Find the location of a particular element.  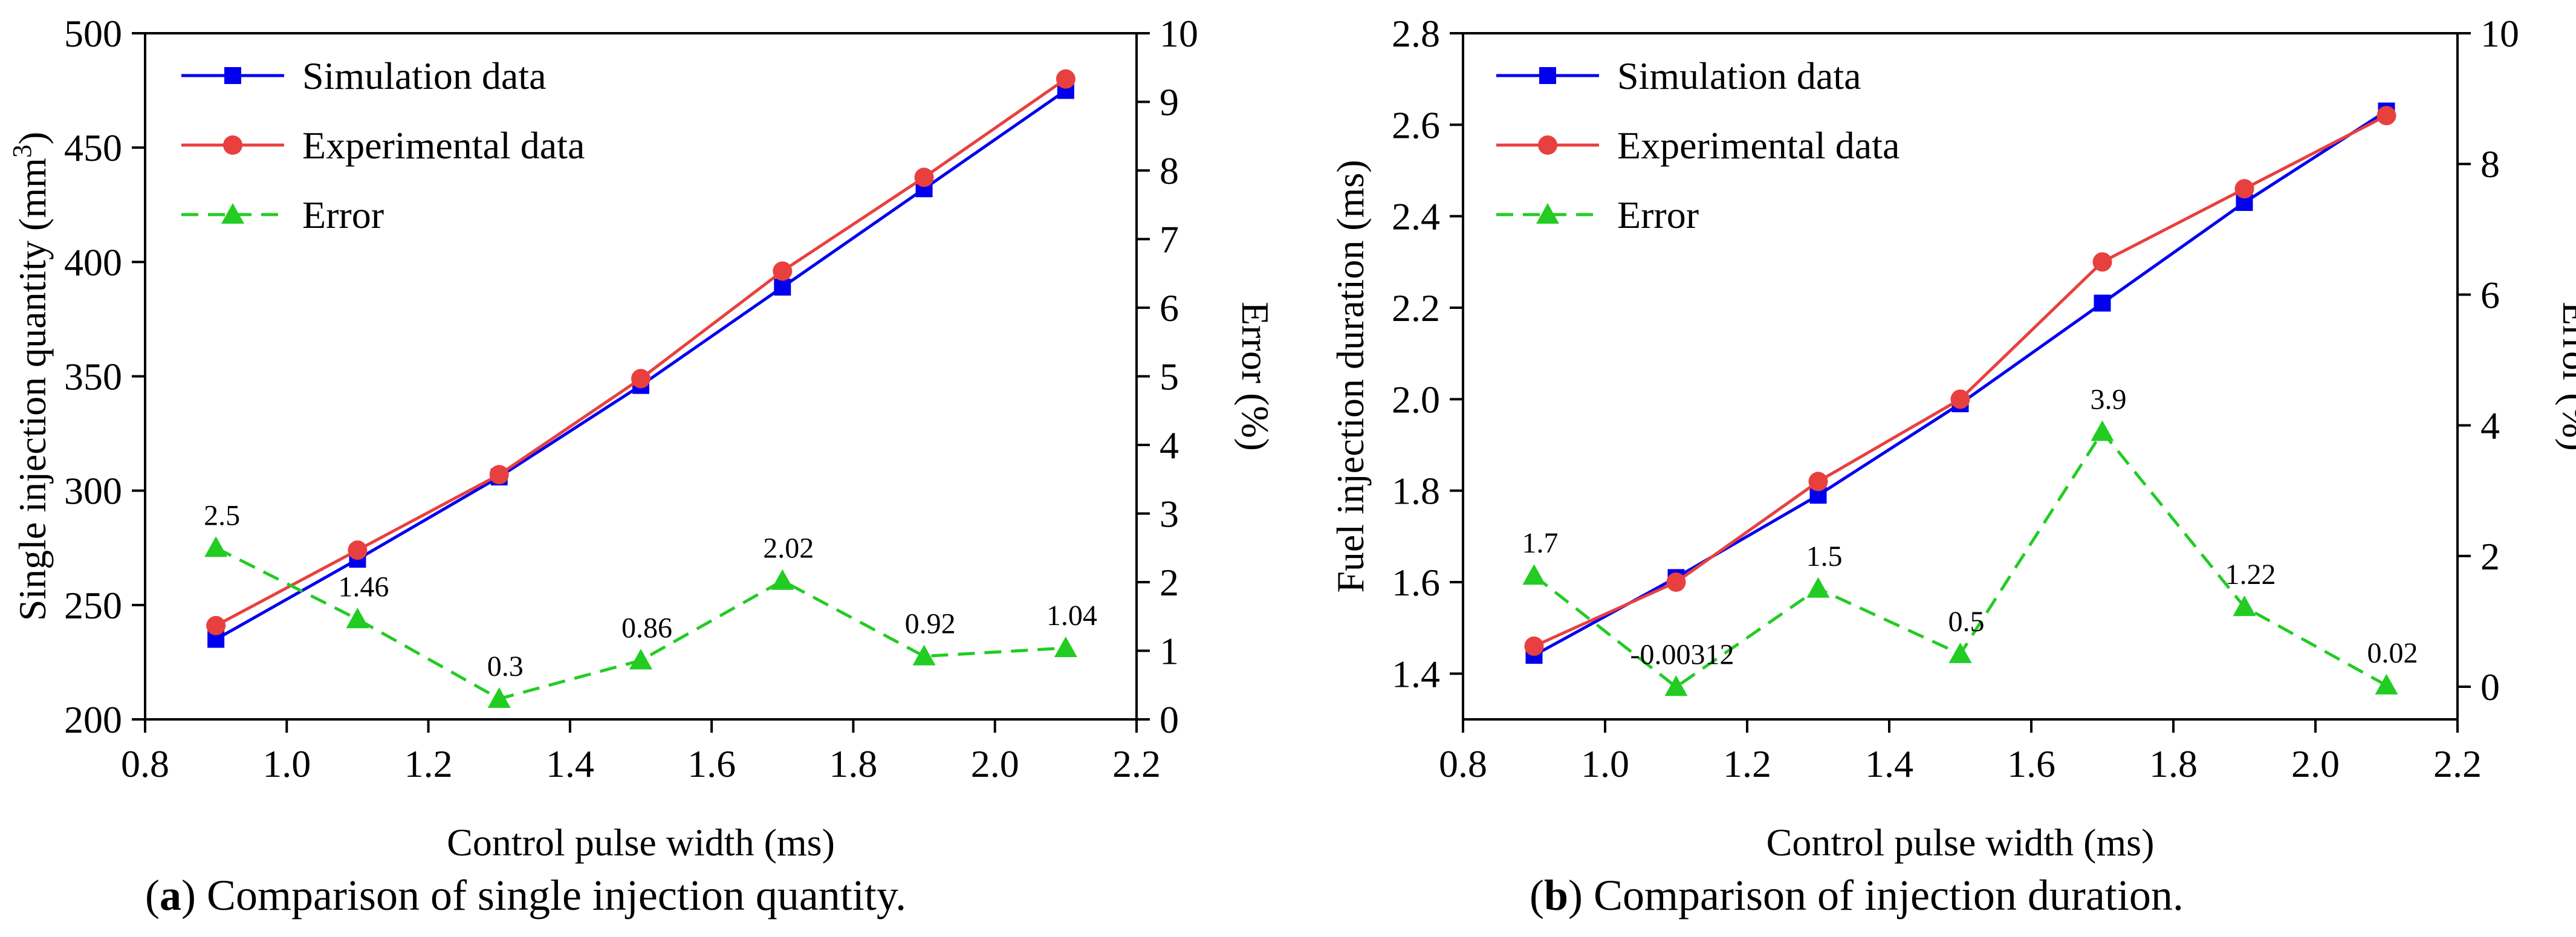

x-tick-label: 1.4 is located at coordinates (1889, 763).